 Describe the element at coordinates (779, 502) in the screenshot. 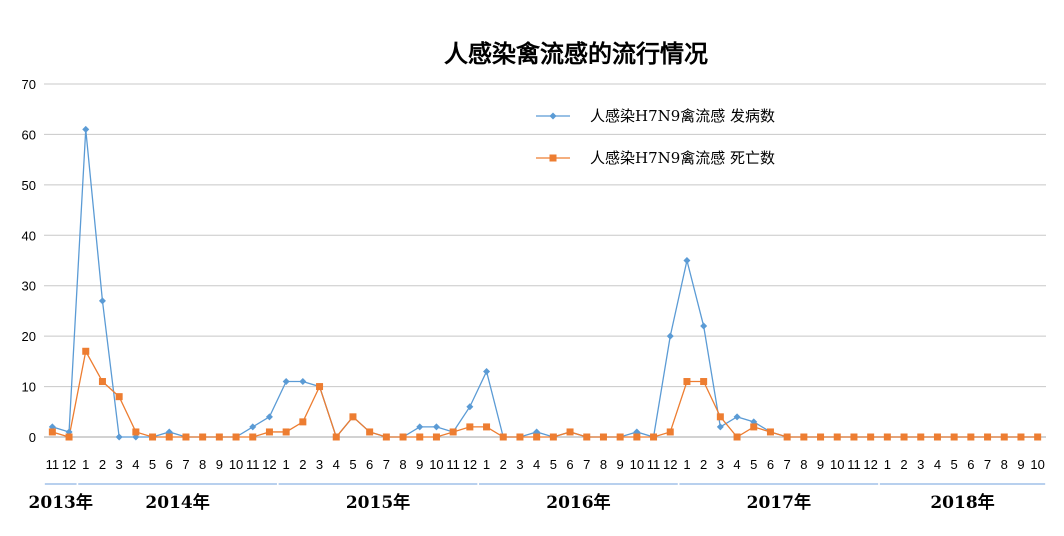

I see `year-label: 2017年` at that location.